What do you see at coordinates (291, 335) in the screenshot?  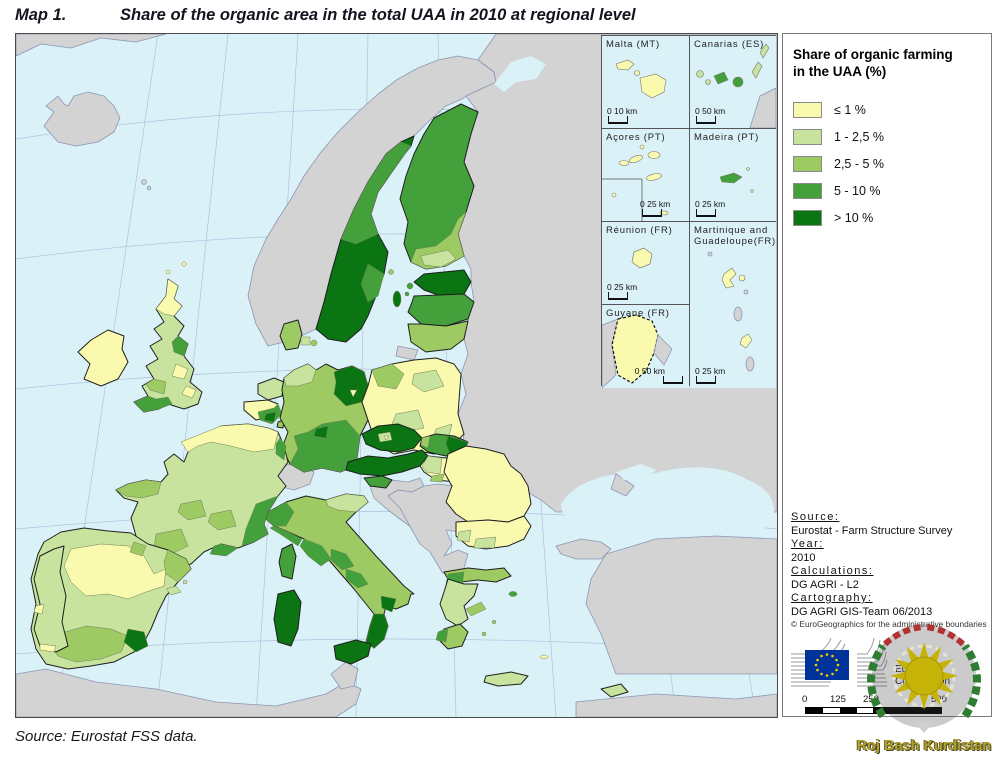 I see `denmark` at bounding box center [291, 335].